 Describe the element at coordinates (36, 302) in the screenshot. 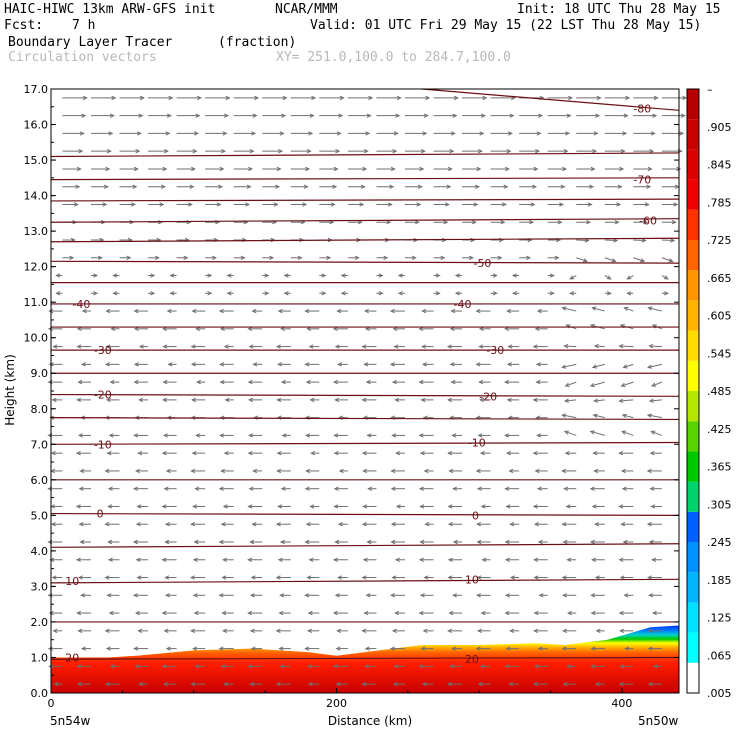

I see `y-tick-label: 11.0` at that location.